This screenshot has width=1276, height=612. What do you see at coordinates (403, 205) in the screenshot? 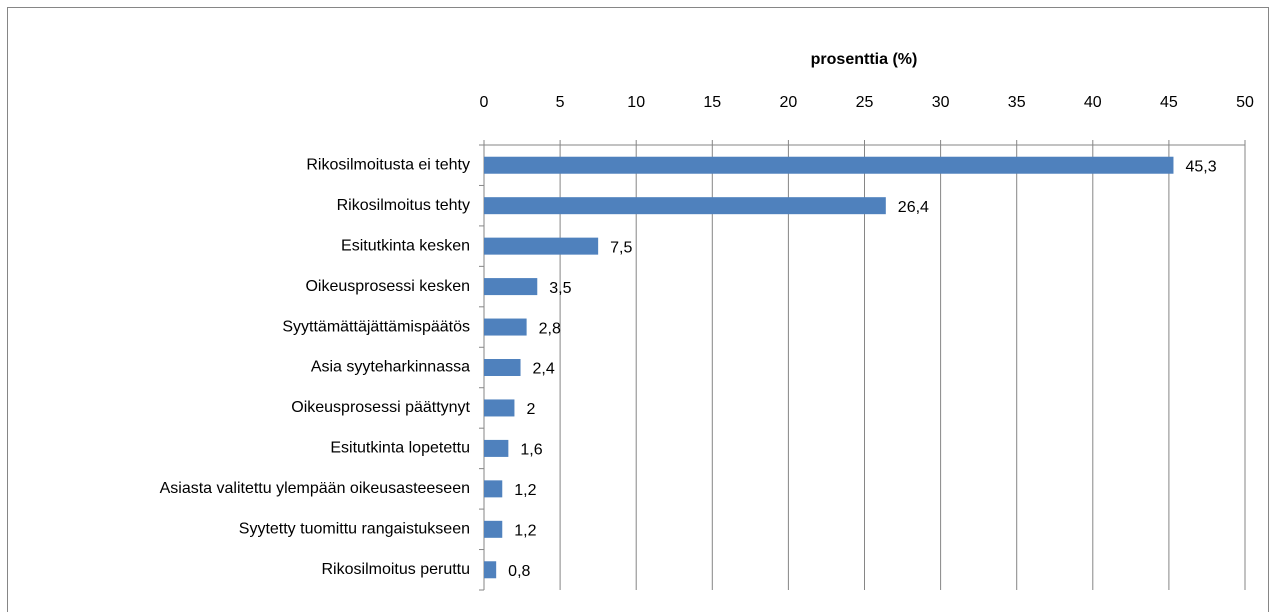
I see `y-tick-label: Rikosilmoitus tehty` at bounding box center [403, 205].